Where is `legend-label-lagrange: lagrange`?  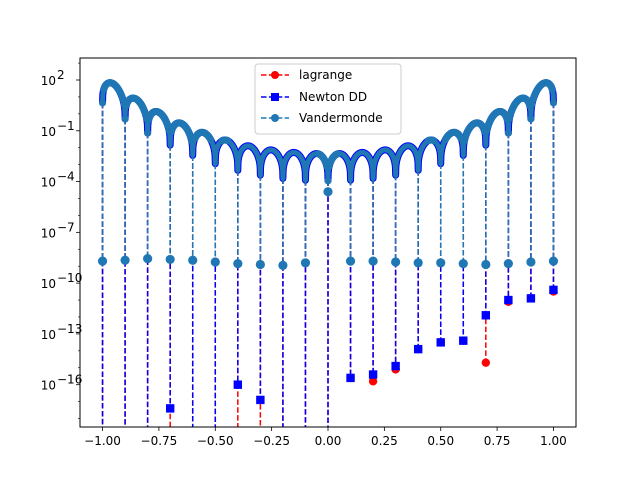
legend-label-lagrange: lagrange is located at coordinates (325, 75).